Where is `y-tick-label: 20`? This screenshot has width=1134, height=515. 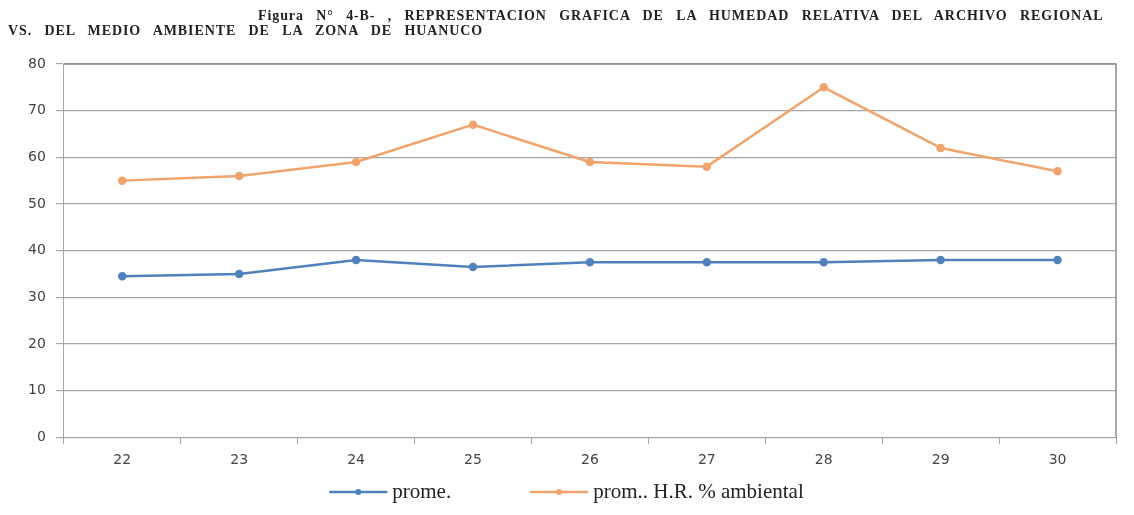
y-tick-label: 20 is located at coordinates (36, 342).